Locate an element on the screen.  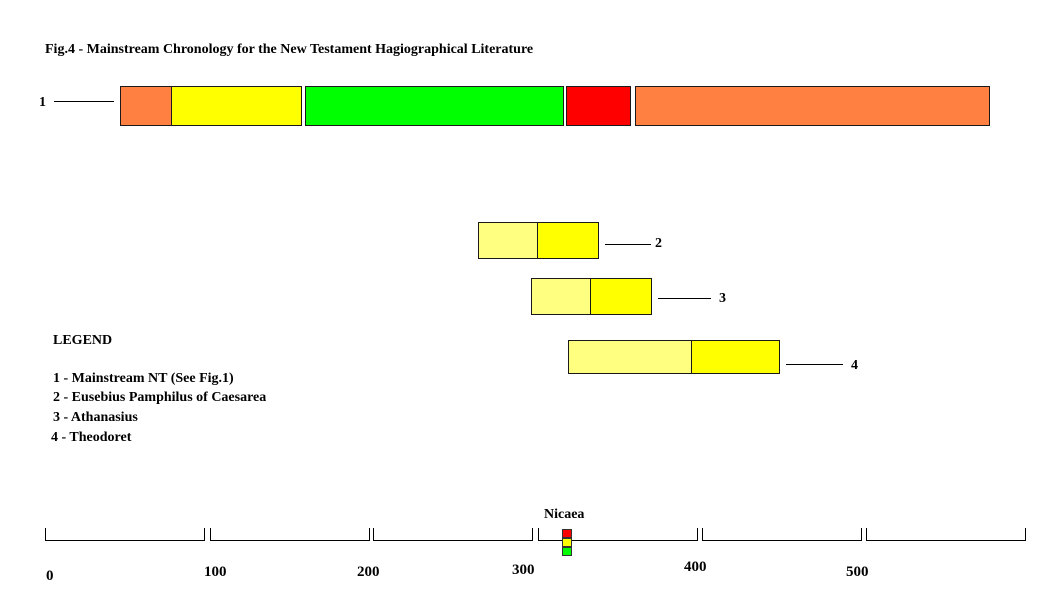
row-label-2: 2 is located at coordinates (658, 243).